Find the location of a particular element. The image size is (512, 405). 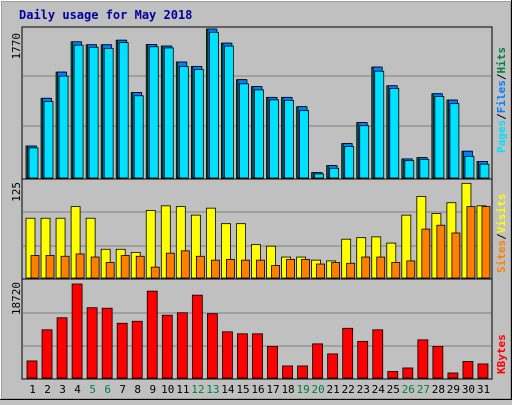

bar-sites-13-body is located at coordinates (215, 269).